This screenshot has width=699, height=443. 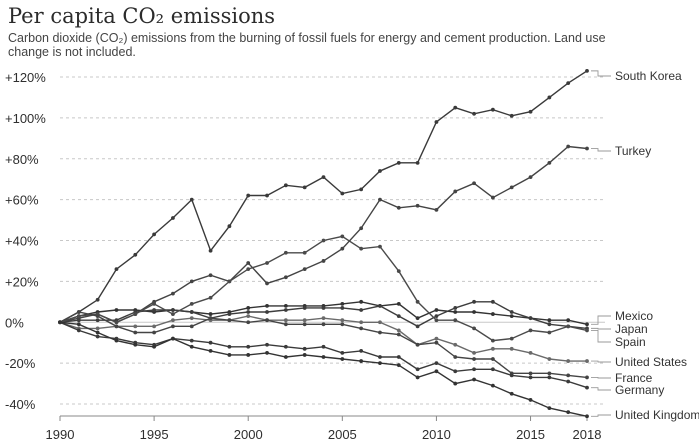 What do you see at coordinates (436, 434) in the screenshot?
I see `x-tick-label: 2010` at bounding box center [436, 434].